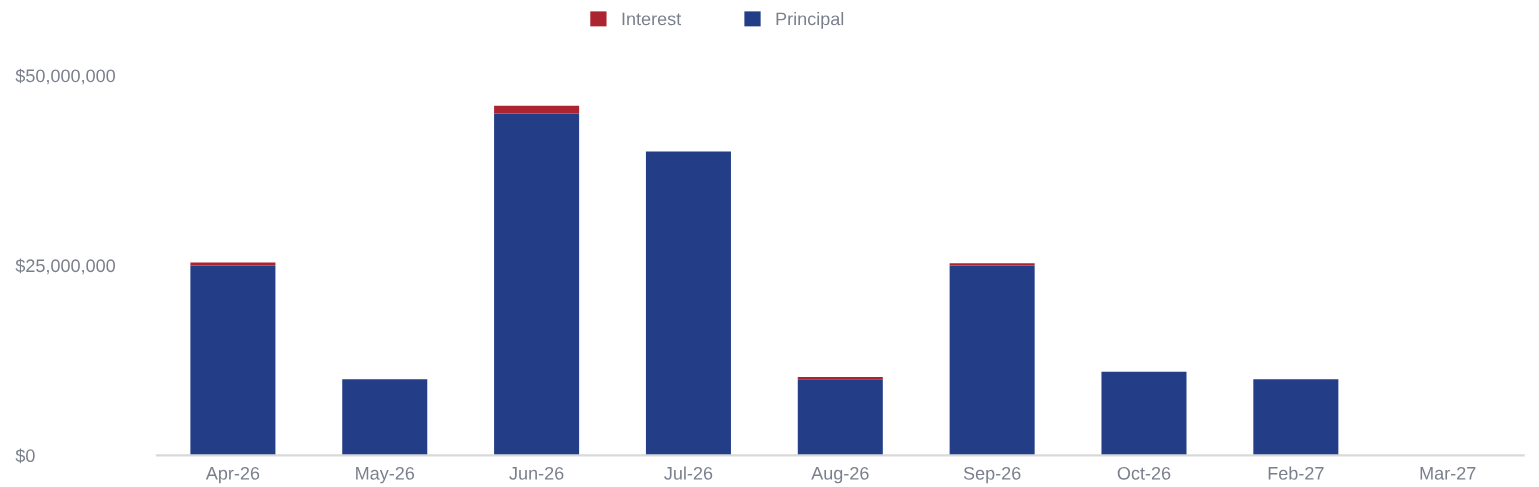 This screenshot has width=1539, height=487. Describe the element at coordinates (1296, 473) in the screenshot. I see `x-tick-label: Feb-27` at that location.